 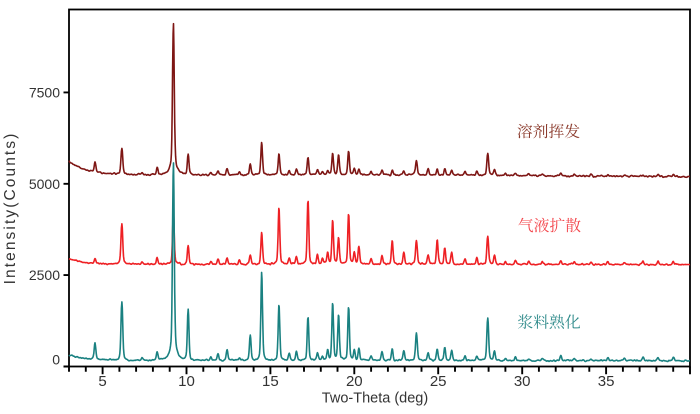 I want to click on svg-text: 0, so click(x=56, y=360).